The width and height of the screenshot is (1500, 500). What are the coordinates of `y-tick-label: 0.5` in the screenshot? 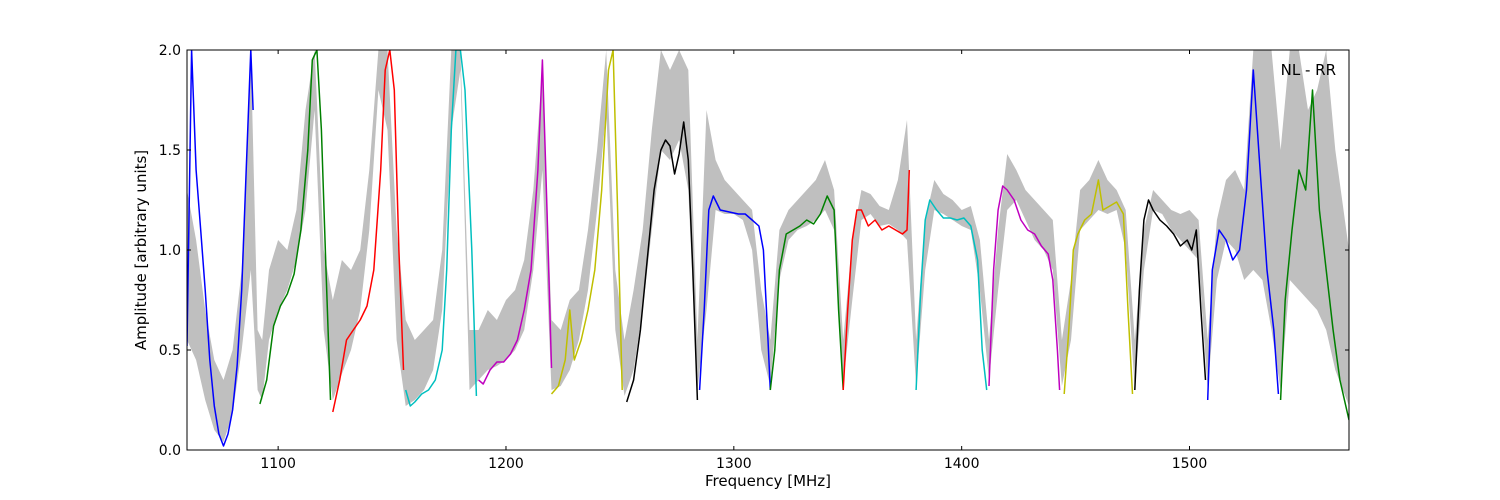 It's located at (170, 351).